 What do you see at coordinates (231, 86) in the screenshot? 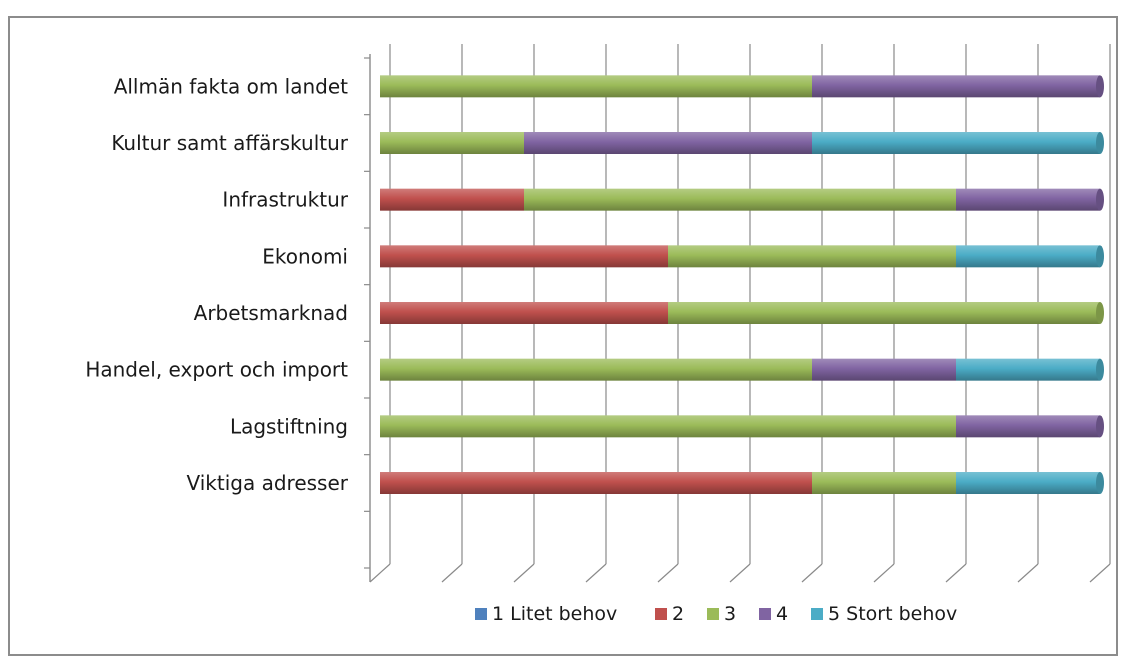
I see `category-label: Allmän fakta om landet` at bounding box center [231, 86].